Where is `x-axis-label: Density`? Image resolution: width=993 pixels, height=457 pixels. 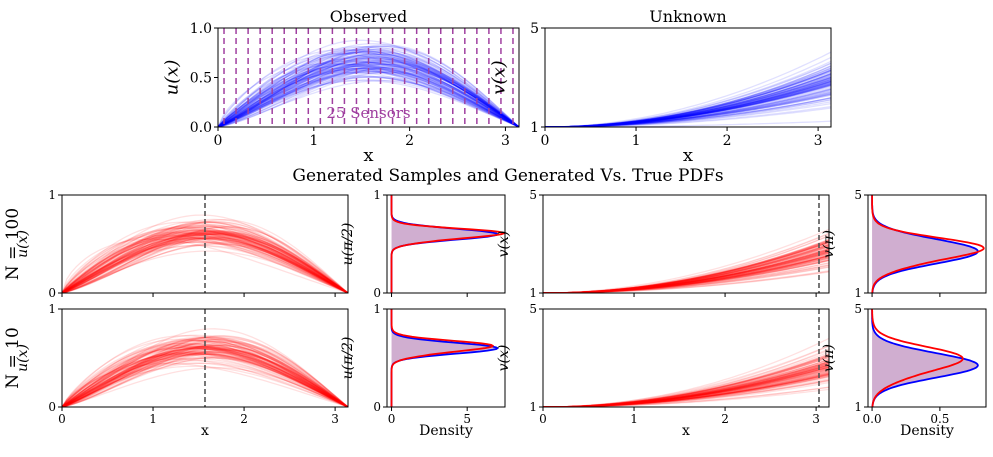 x-axis-label: Density is located at coordinates (446, 431).